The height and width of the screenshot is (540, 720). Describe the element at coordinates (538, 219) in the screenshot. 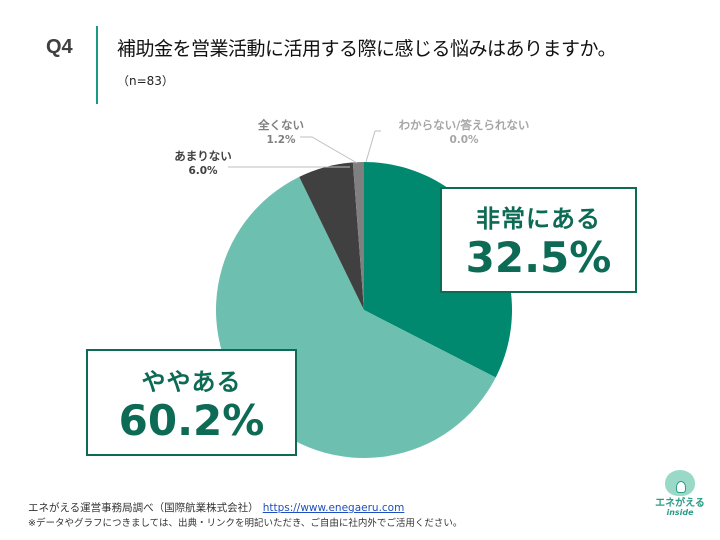

I see `callout-very-category: 非常にある` at that location.